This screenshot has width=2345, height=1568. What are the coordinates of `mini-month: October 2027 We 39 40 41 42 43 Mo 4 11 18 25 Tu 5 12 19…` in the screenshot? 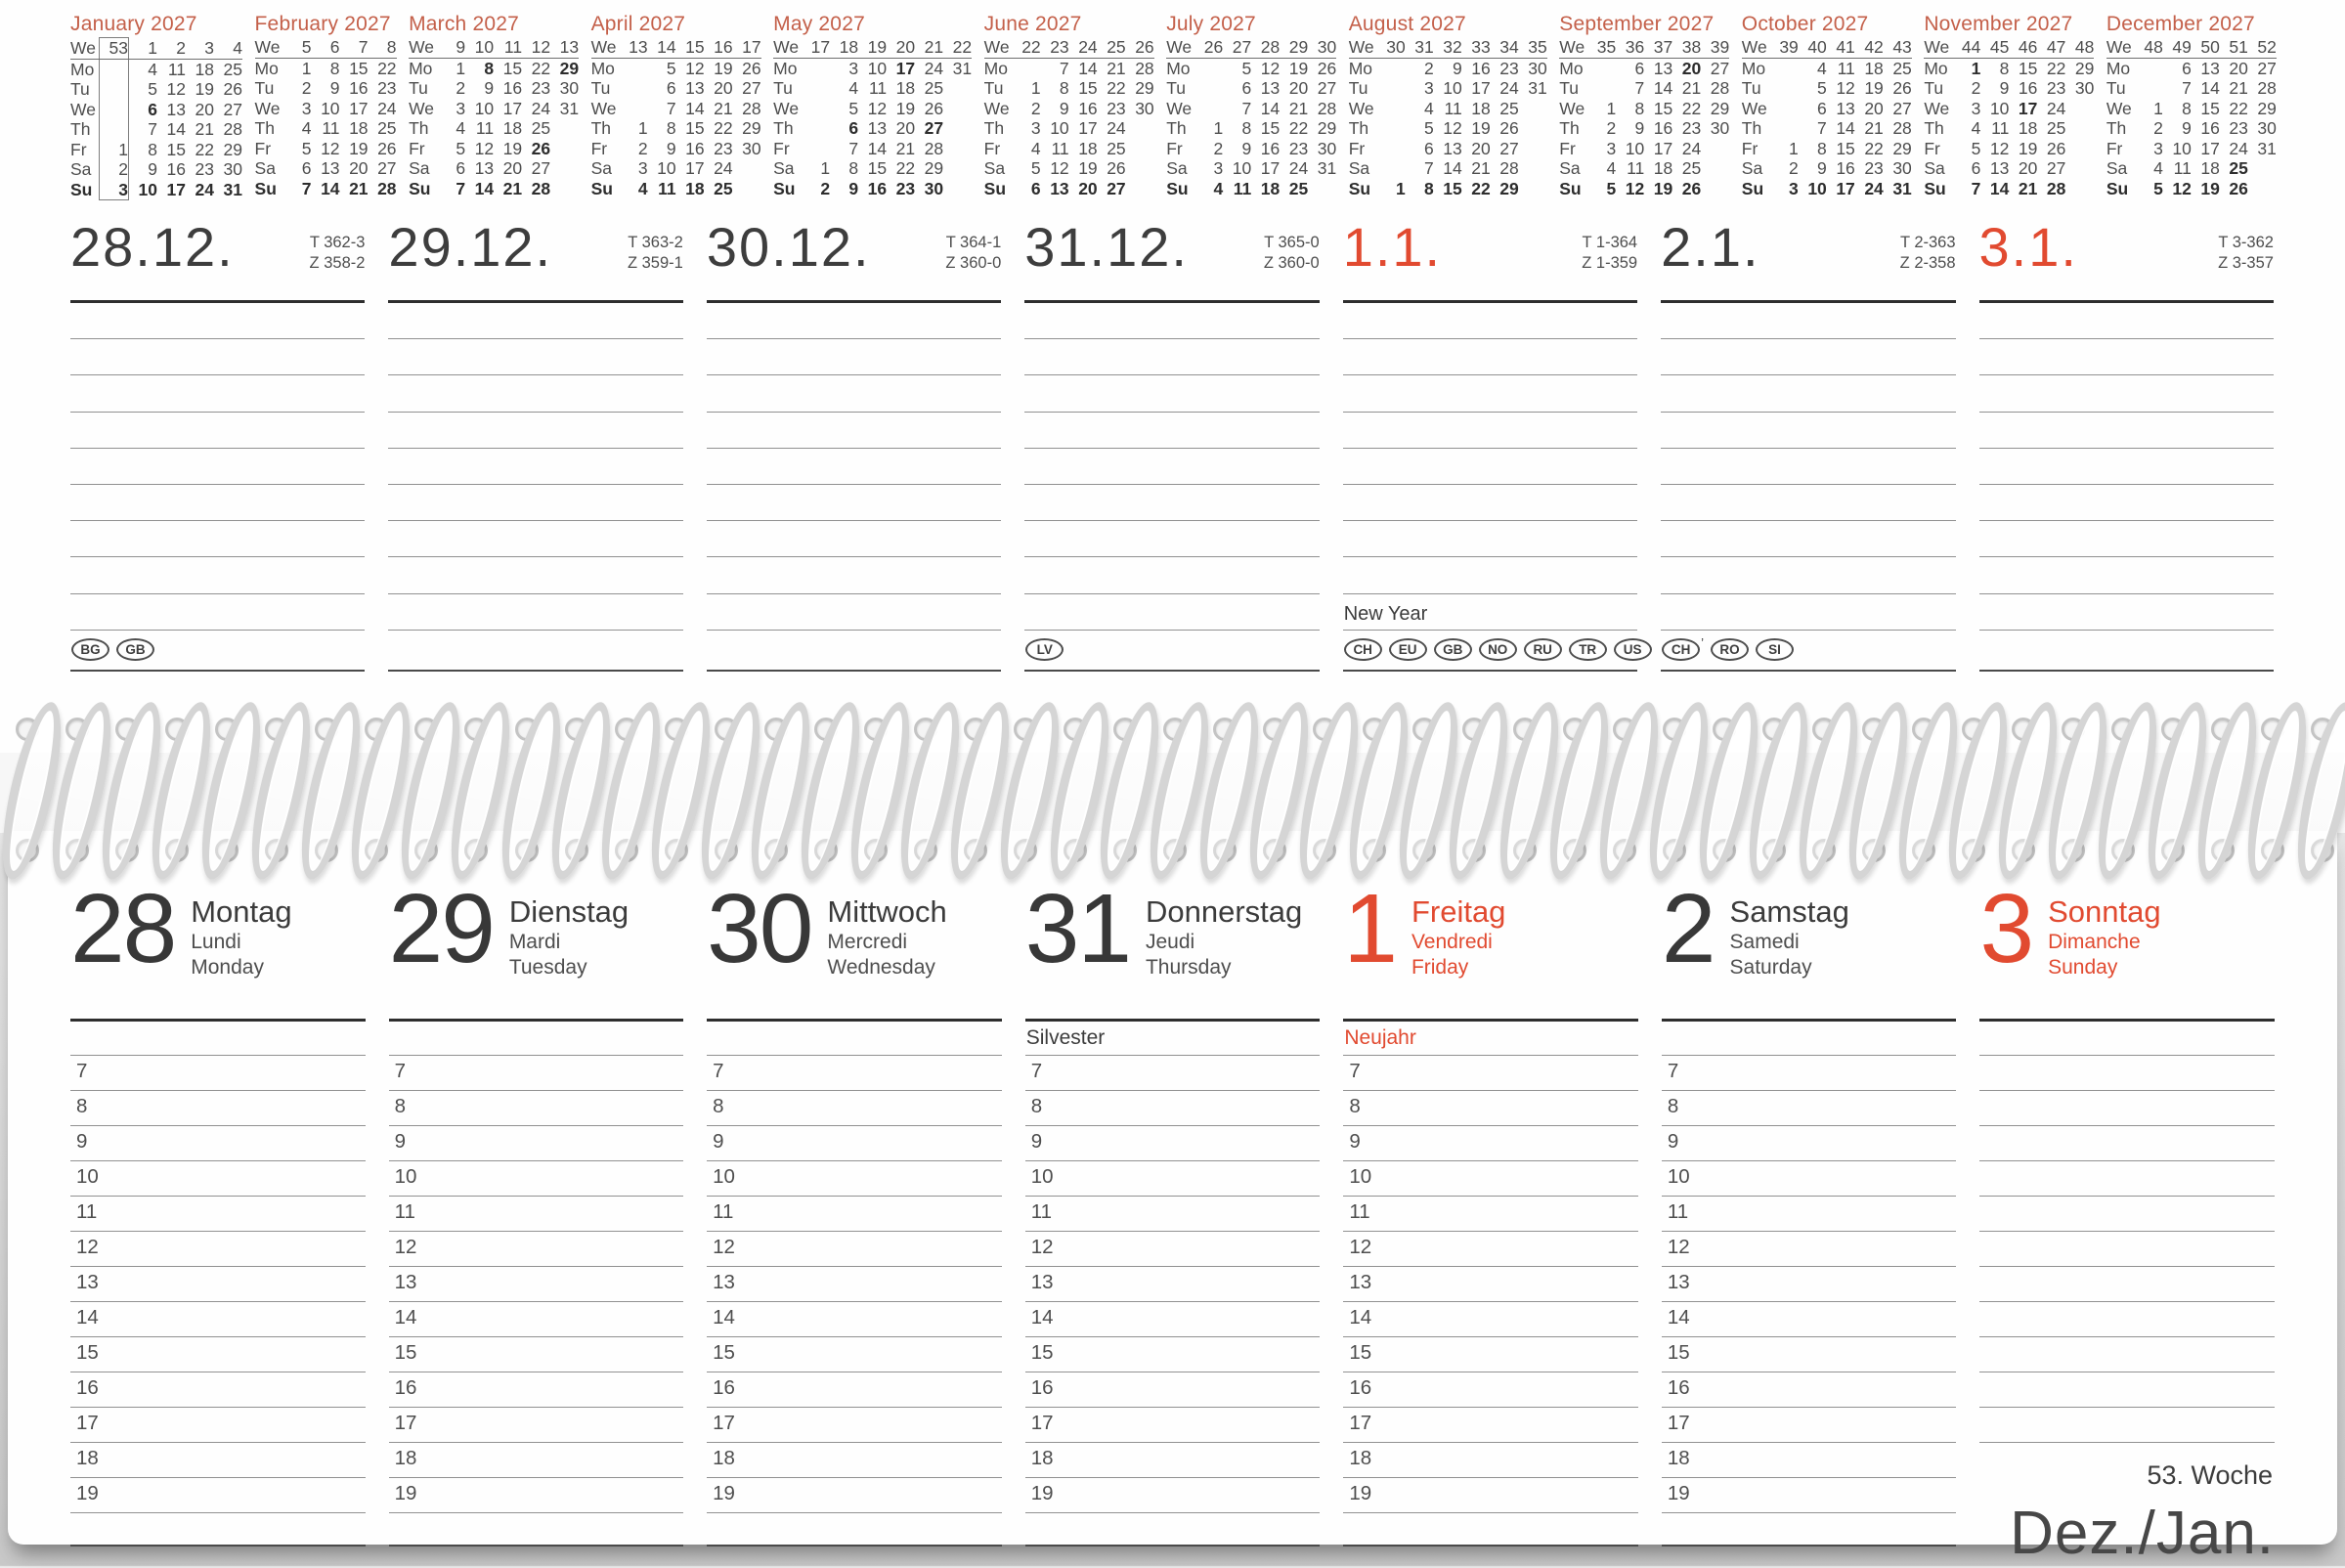 It's located at (1826, 106).